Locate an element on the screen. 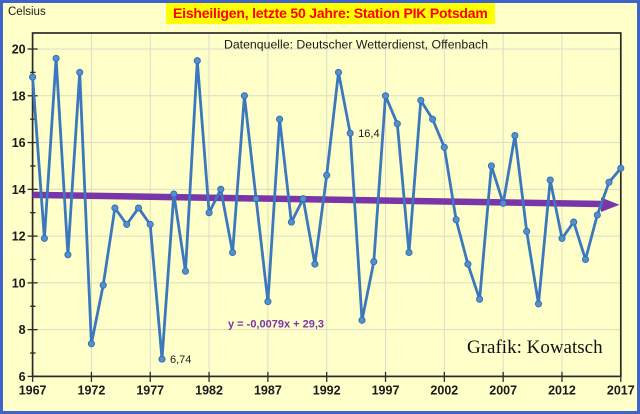  svg-text: 1982 is located at coordinates (209, 390).